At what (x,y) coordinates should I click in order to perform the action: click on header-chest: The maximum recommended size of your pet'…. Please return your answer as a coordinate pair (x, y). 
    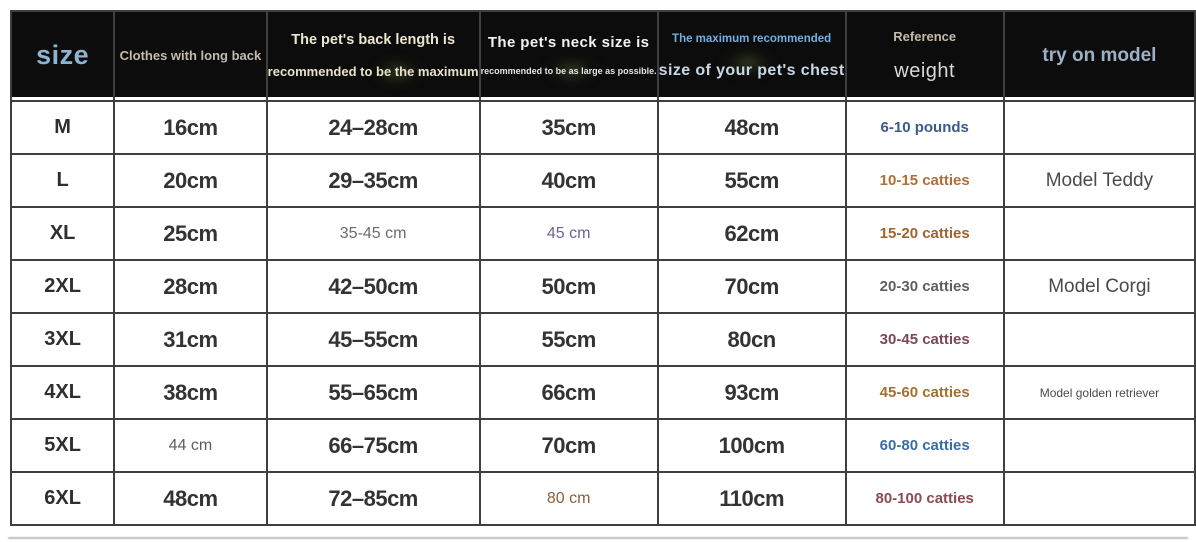
    Looking at the image, I should click on (751, 56).